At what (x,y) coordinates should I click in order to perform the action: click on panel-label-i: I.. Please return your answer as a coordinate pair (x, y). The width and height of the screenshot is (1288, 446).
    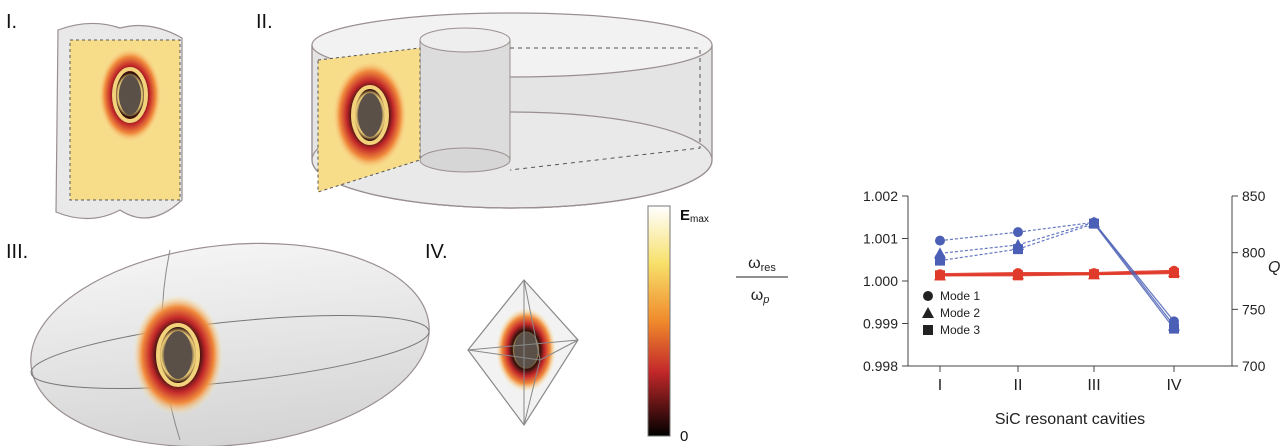
    Looking at the image, I should click on (11, 22).